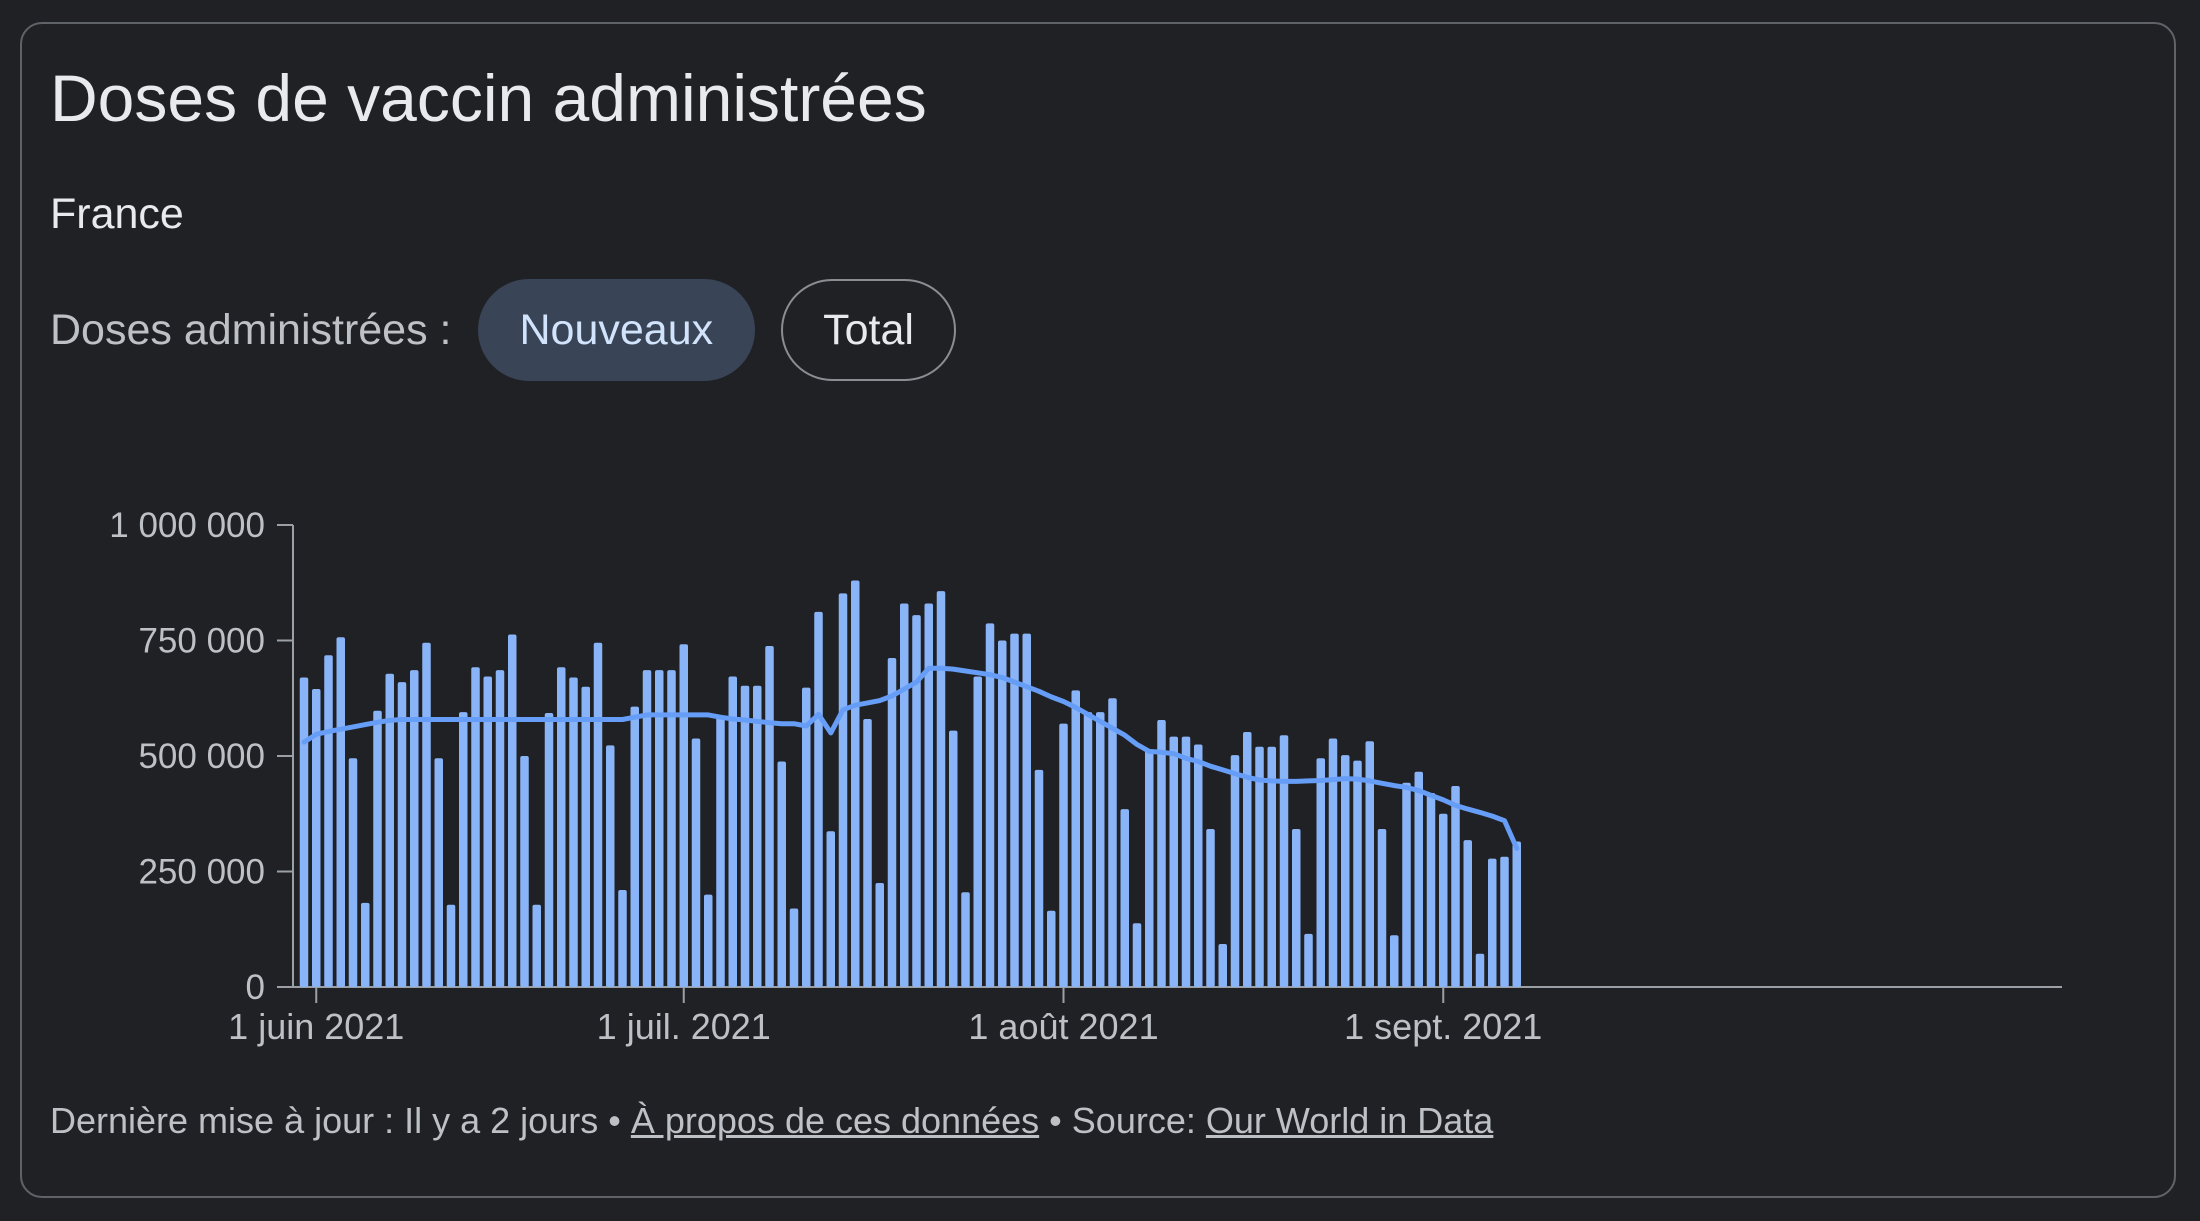 This screenshot has width=2200, height=1221. What do you see at coordinates (488, 98) in the screenshot?
I see `card-title: Doses de vaccin administrées` at bounding box center [488, 98].